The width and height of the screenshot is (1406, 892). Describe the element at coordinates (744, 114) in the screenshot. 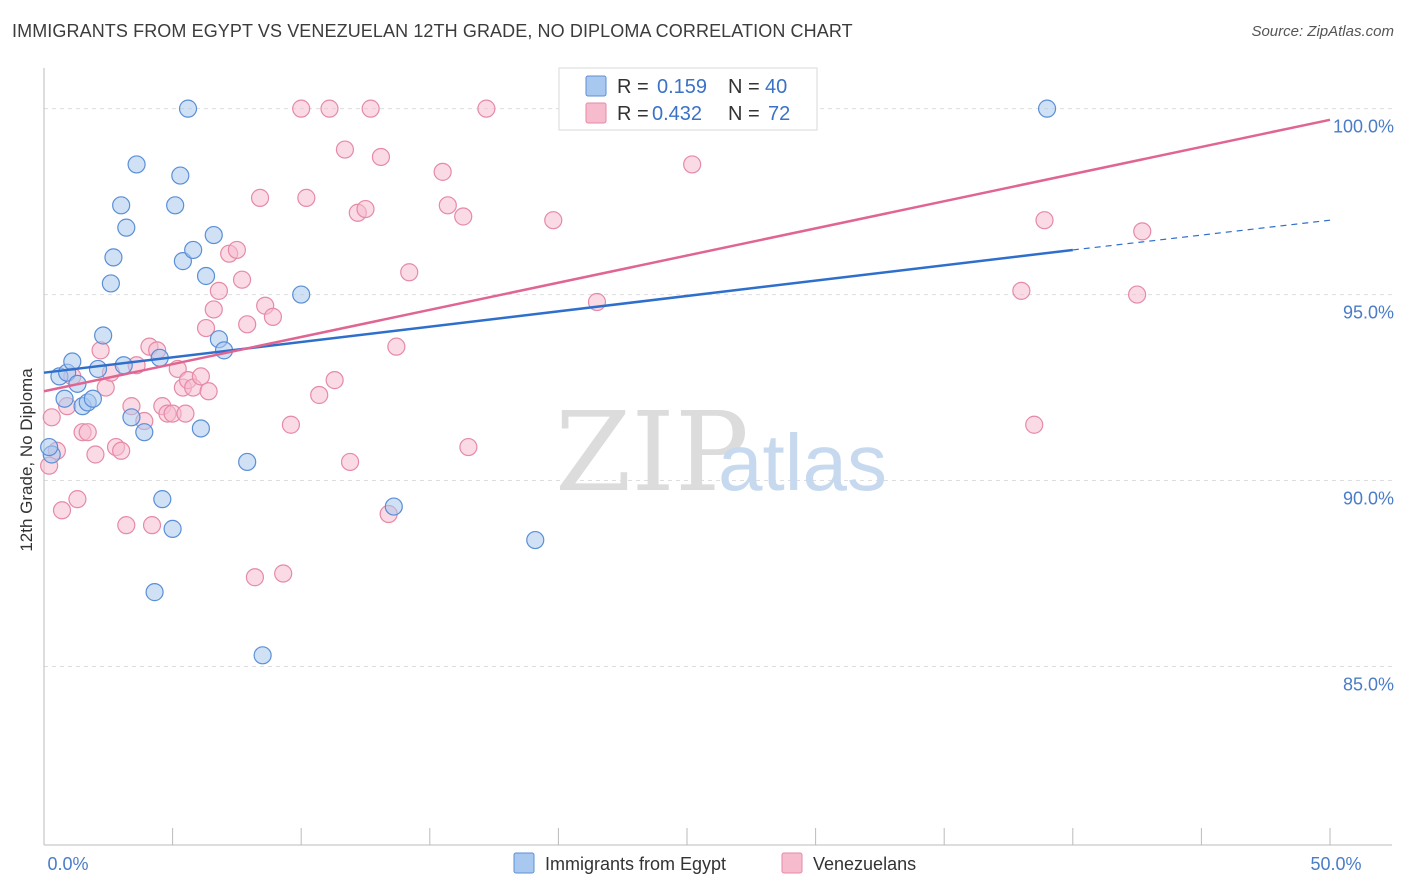

I see `legend-n-label-venezuelans: N =` at that location.